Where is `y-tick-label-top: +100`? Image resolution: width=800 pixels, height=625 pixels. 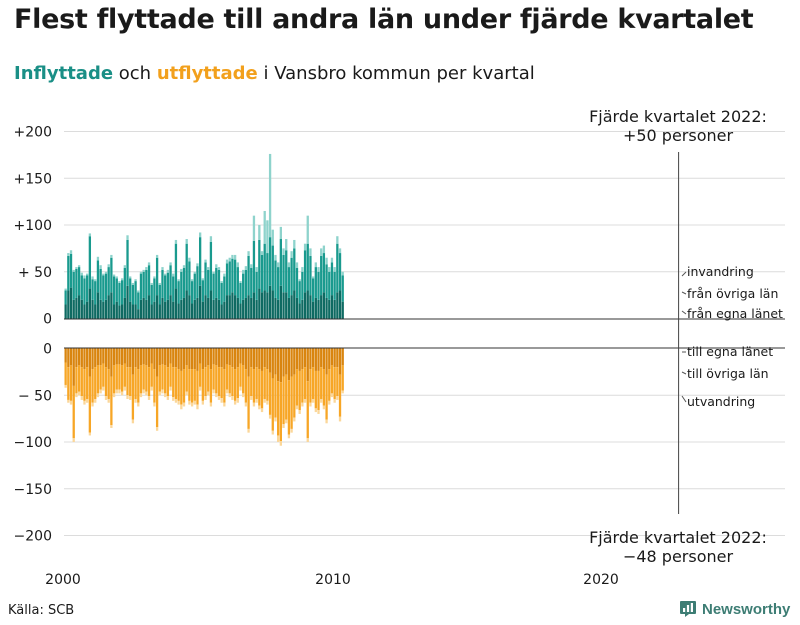 y-tick-label-top: +100 is located at coordinates (33, 226).